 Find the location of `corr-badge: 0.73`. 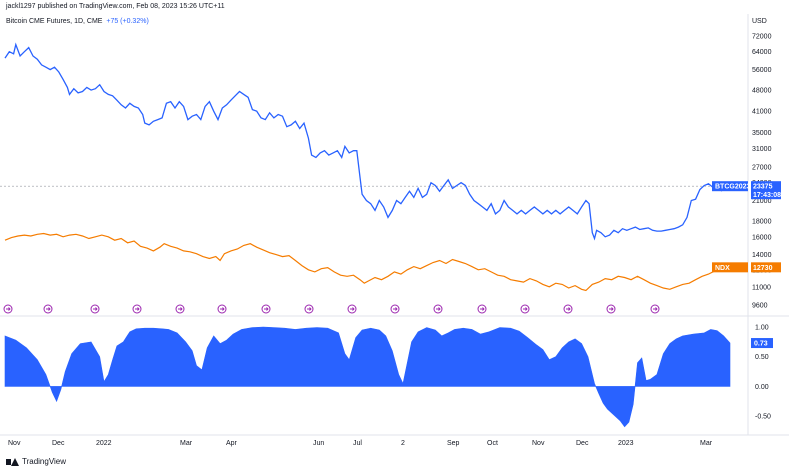

corr-badge: 0.73 is located at coordinates (762, 343).